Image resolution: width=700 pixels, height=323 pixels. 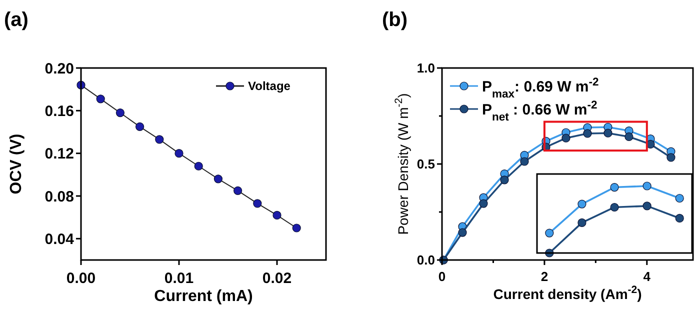 I want to click on chart-title: (a), so click(x=16, y=20).